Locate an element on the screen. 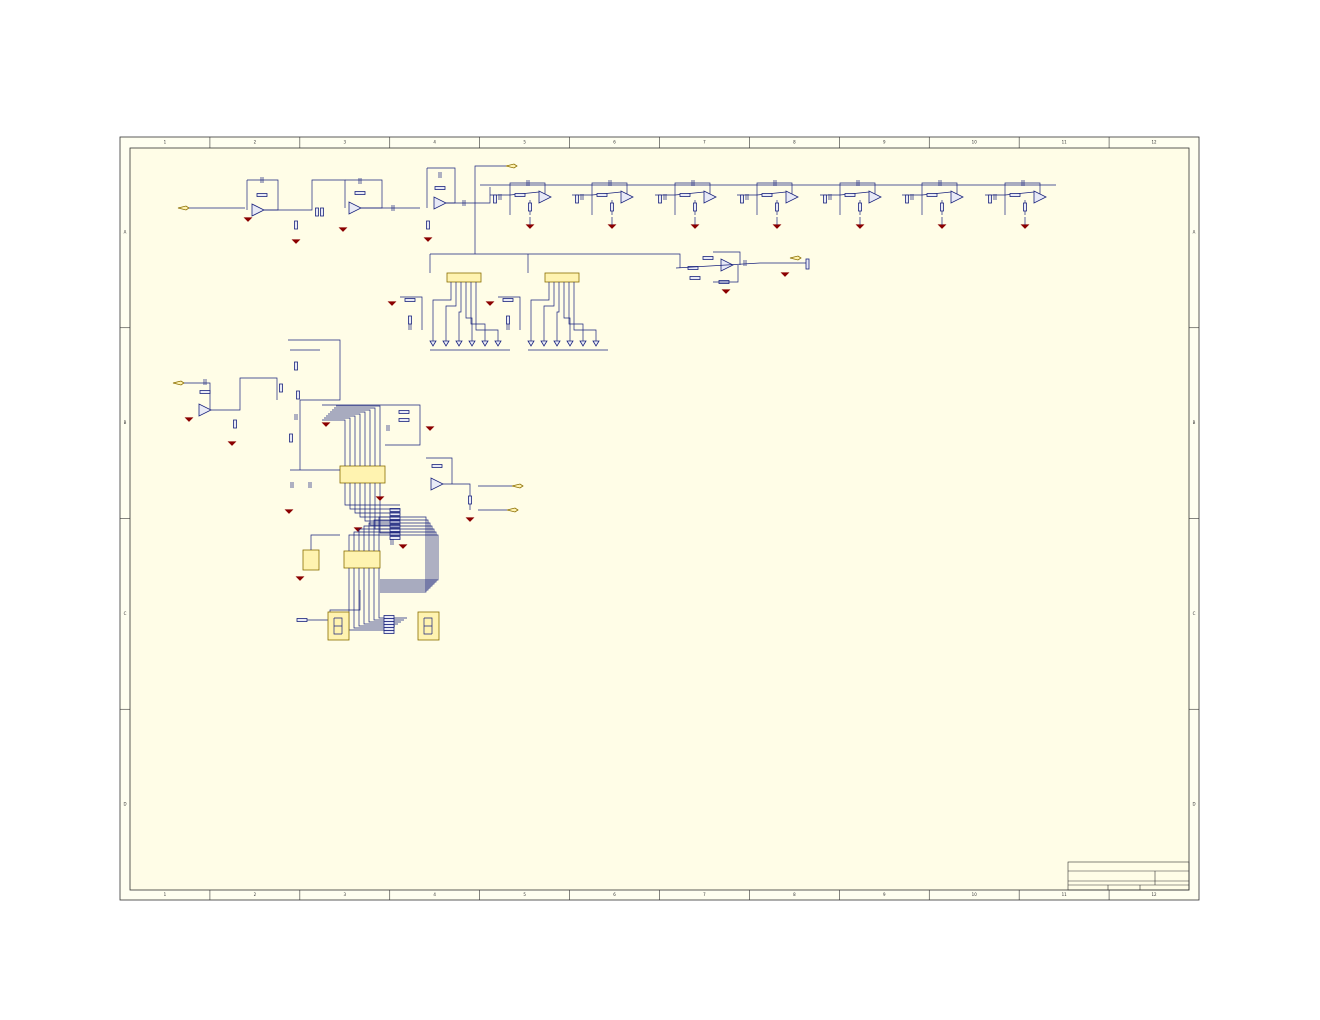  zone-label: B is located at coordinates (1194, 422).